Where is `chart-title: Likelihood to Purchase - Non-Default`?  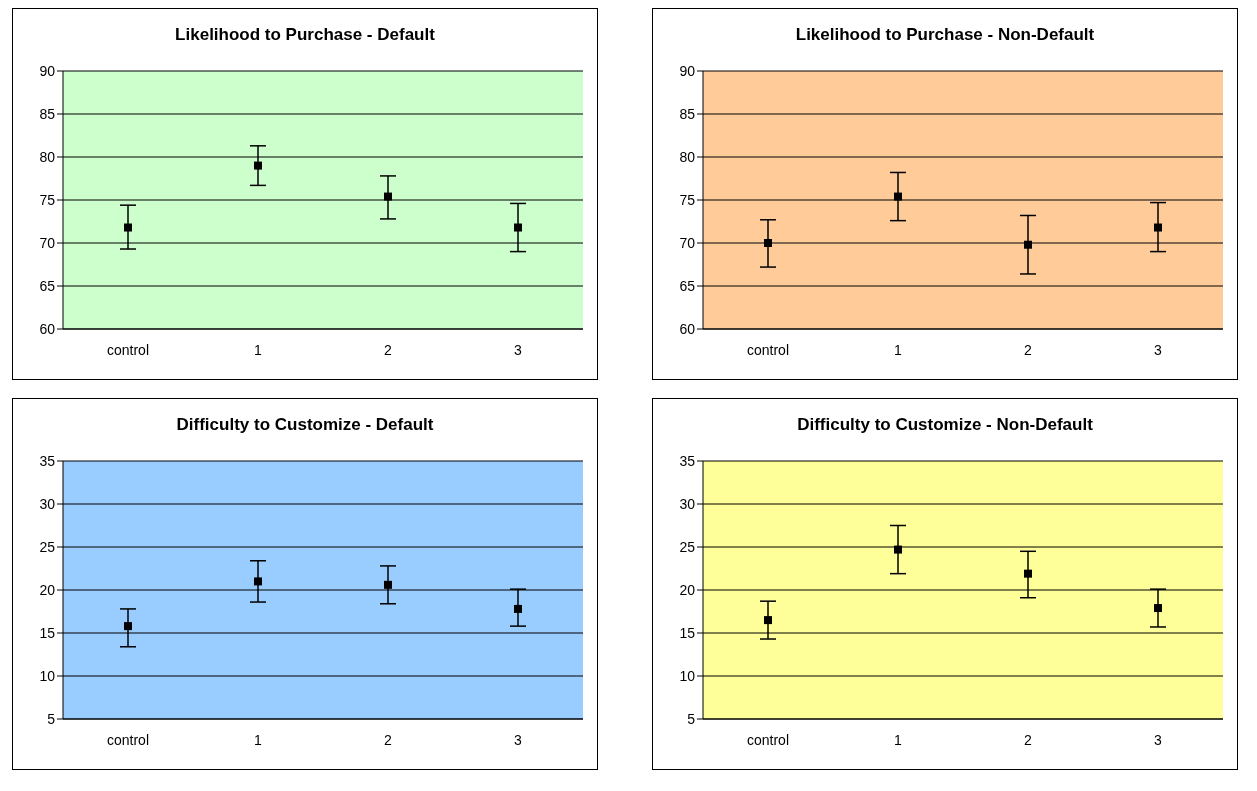 chart-title: Likelihood to Purchase - Non-Default is located at coordinates (945, 35).